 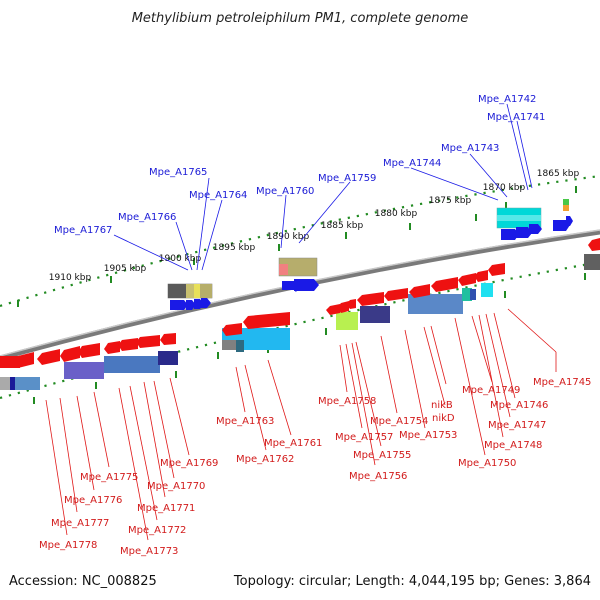 What do you see at coordinates (513, 445) in the screenshot?
I see `gene-label: Mpe_A1748` at bounding box center [513, 445].